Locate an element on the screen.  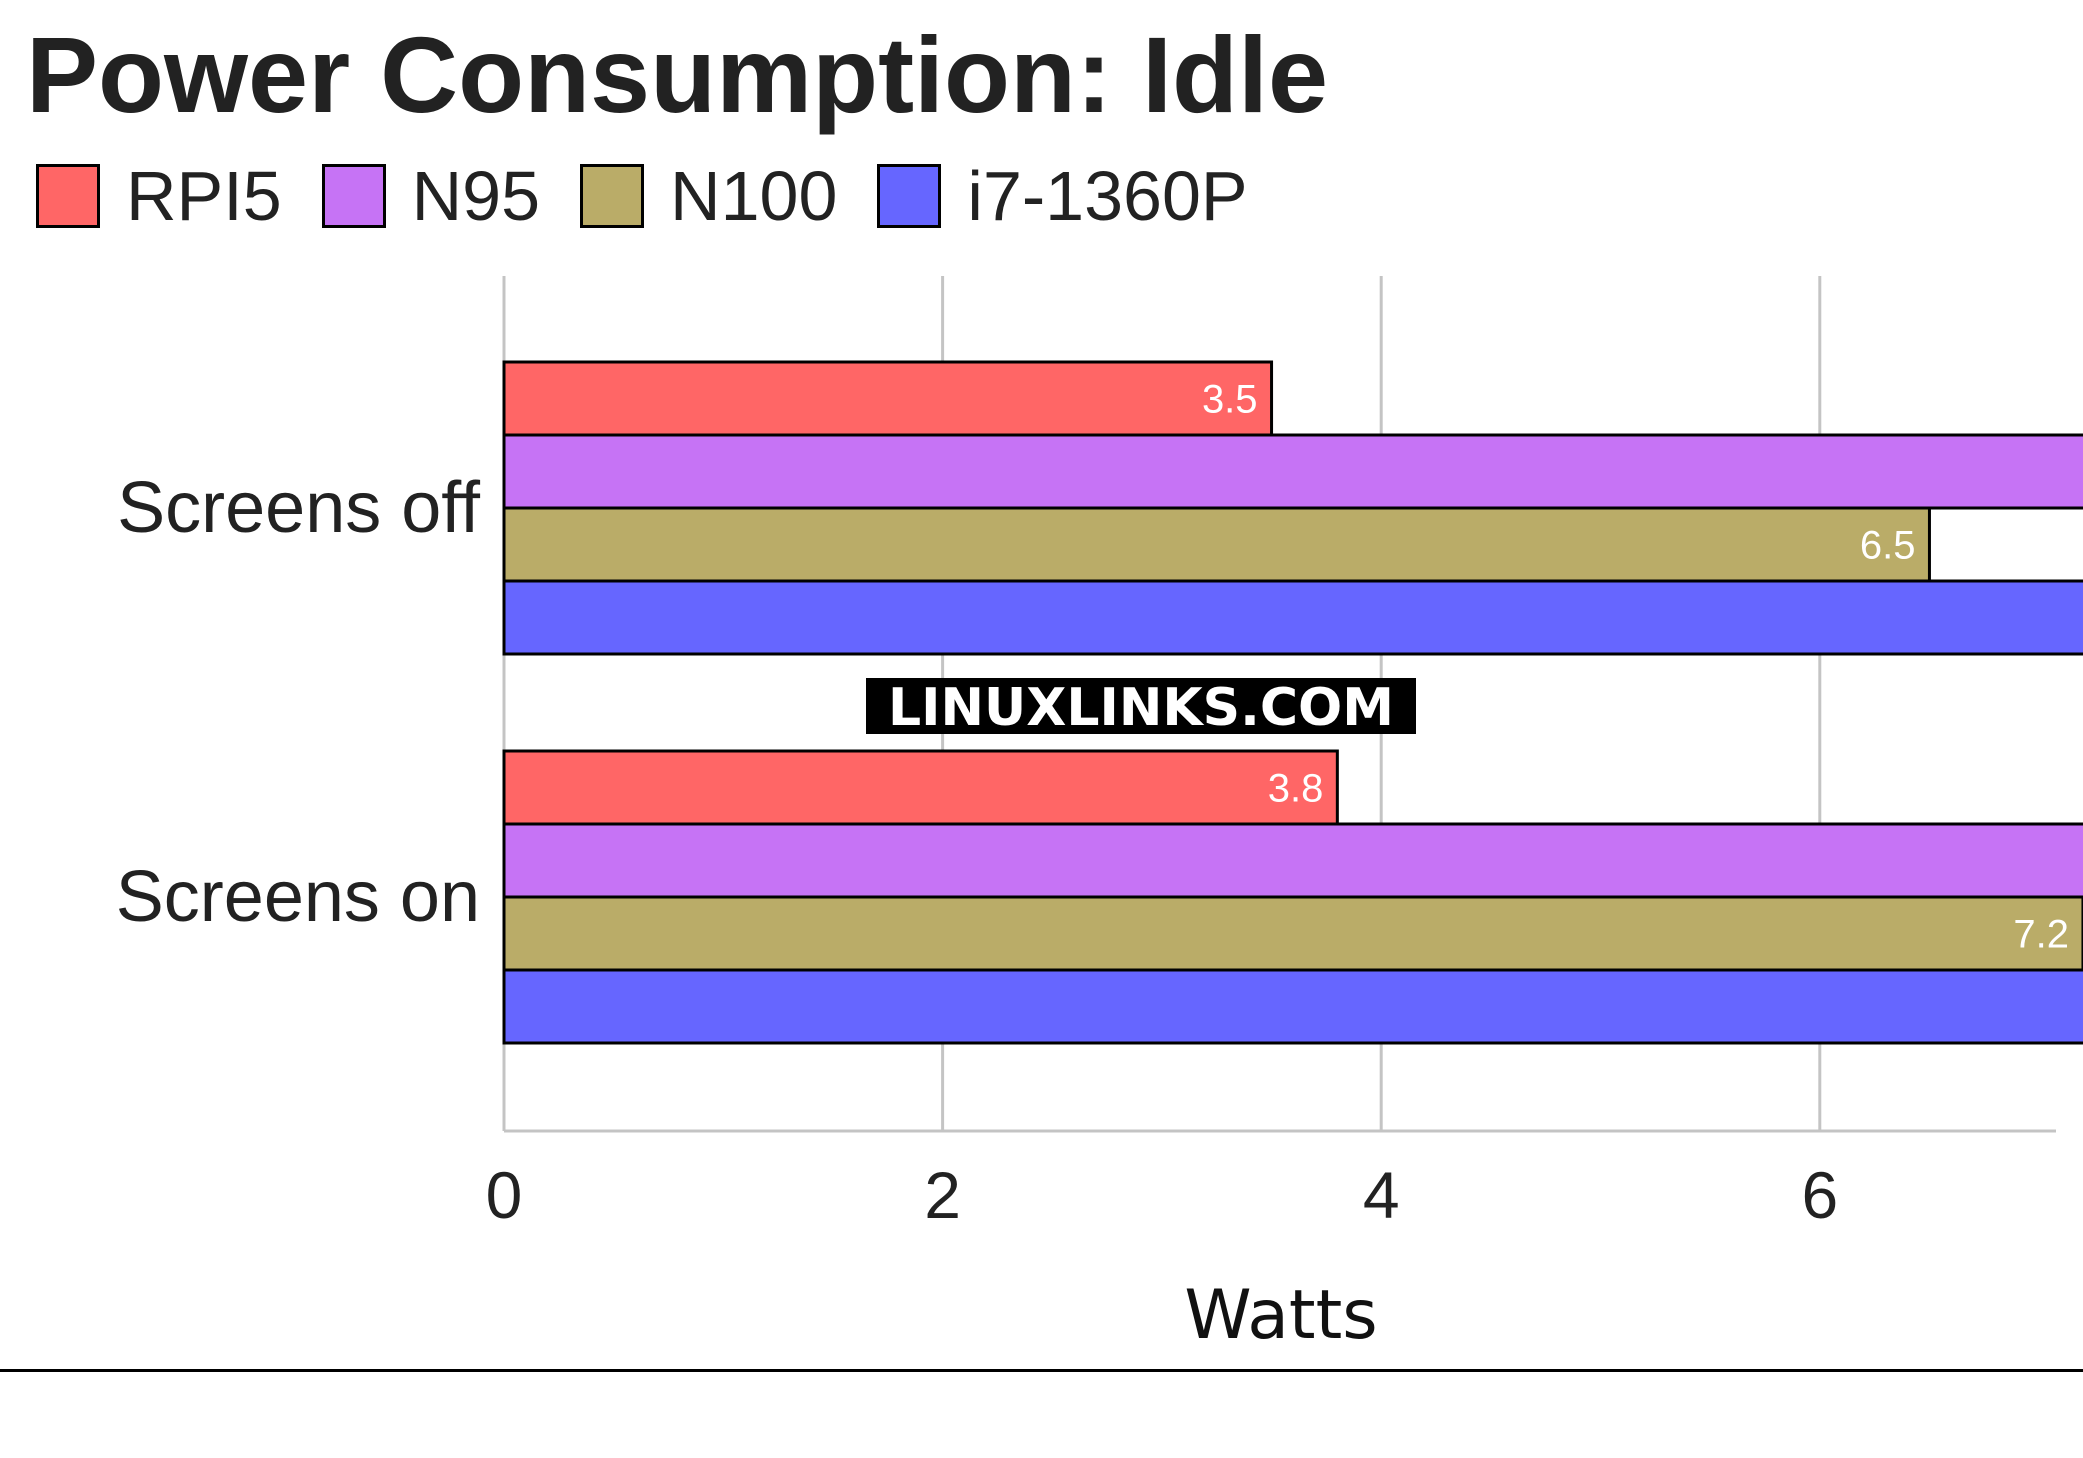
watermark-text: LINUXLINKS.COM is located at coordinates (1141, 708).